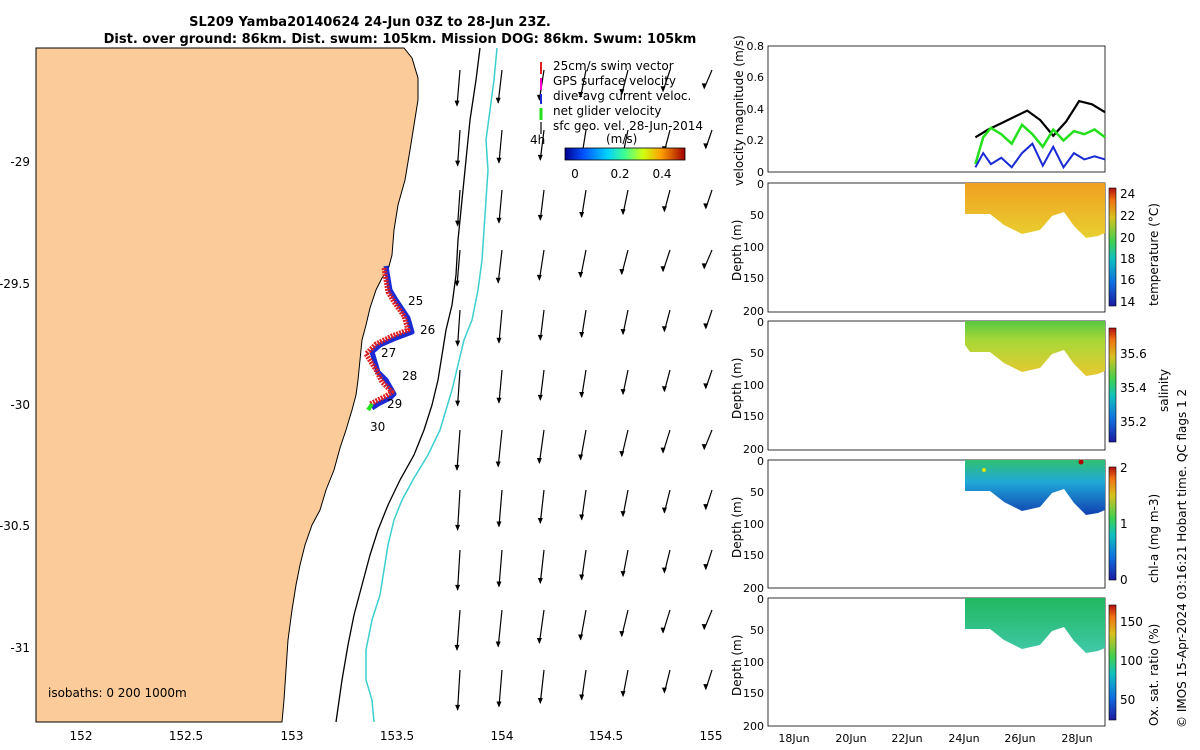 The width and height of the screenshot is (1200, 750). Describe the element at coordinates (1124, 580) in the screenshot. I see `chl-cbar-0: 0` at that location.